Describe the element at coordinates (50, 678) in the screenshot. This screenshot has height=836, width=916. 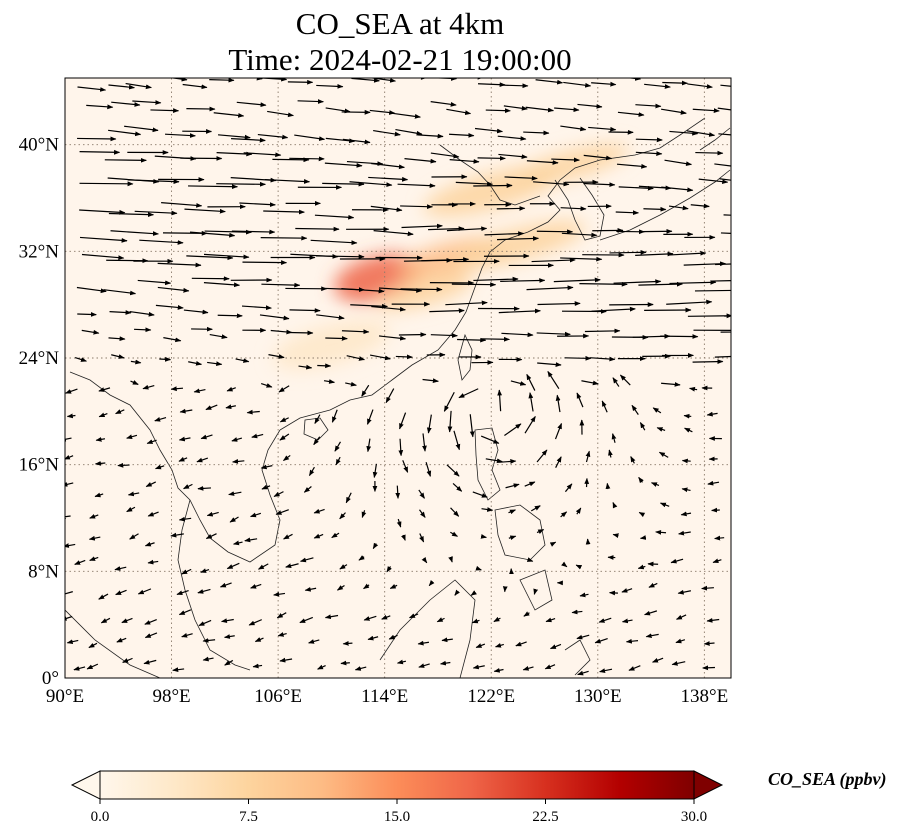
I see `lat-tick-label: 0°` at that location.